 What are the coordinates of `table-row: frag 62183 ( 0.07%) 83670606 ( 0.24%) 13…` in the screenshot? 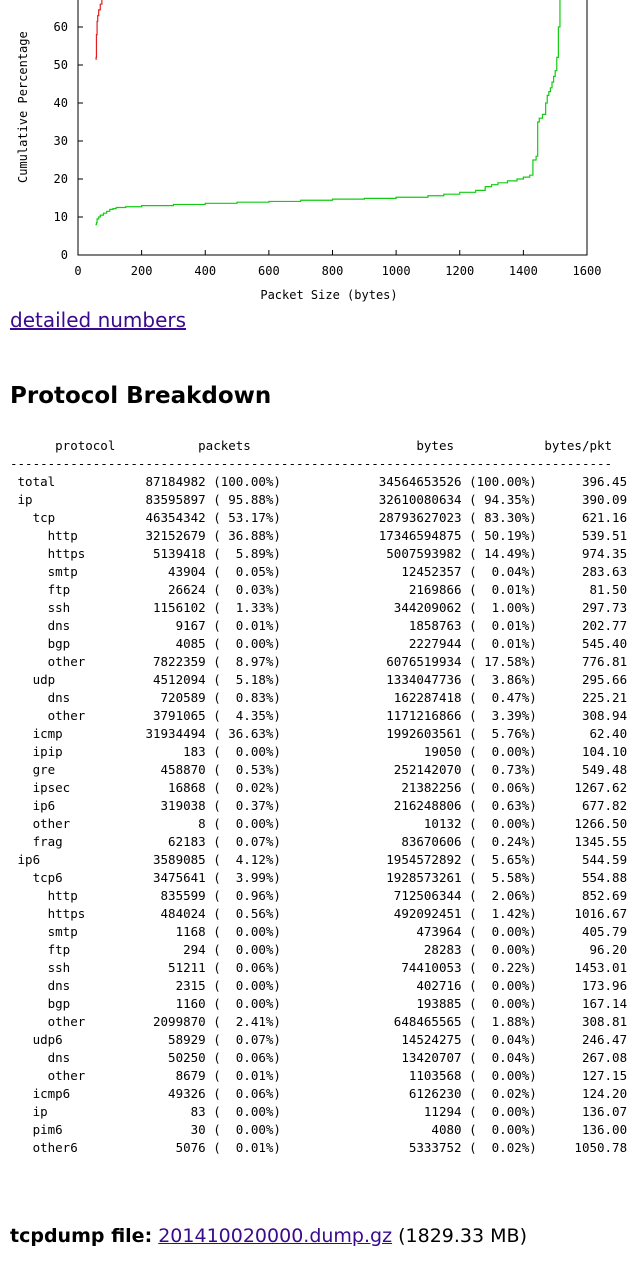 It's located at (330, 841).